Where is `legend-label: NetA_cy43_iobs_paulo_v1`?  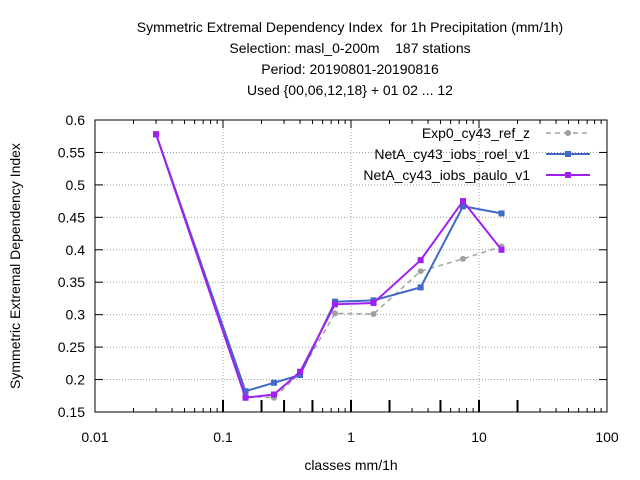 legend-label: NetA_cy43_iobs_paulo_v1 is located at coordinates (446, 175).